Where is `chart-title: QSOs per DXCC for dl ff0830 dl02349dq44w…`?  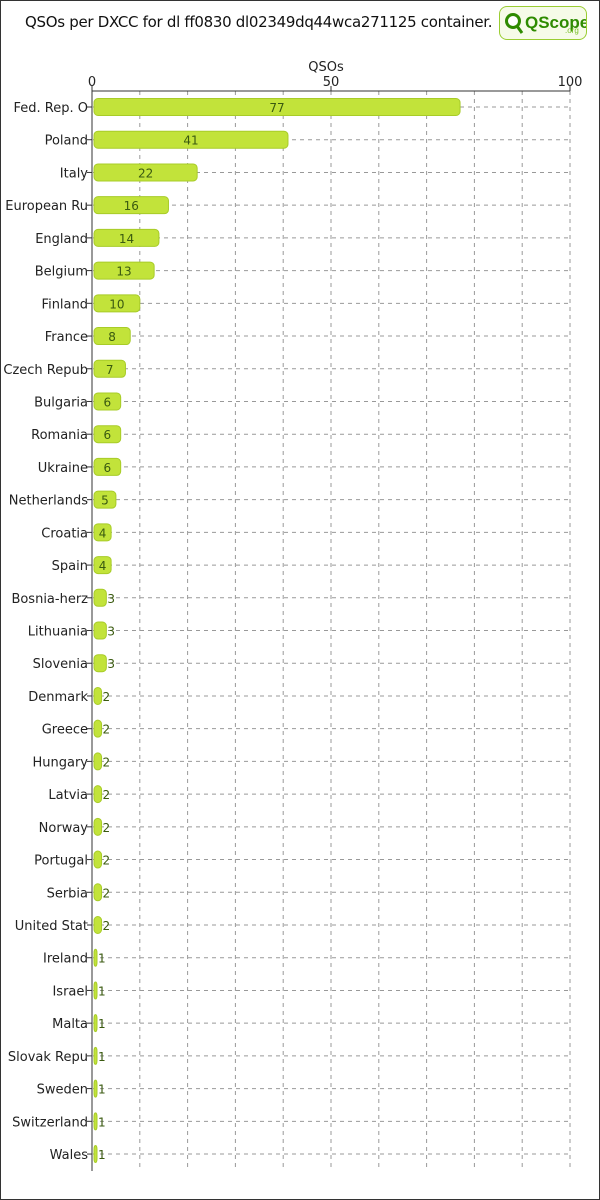 chart-title: QSOs per DXCC for dl ff0830 dl02349dq44w… is located at coordinates (259, 22).